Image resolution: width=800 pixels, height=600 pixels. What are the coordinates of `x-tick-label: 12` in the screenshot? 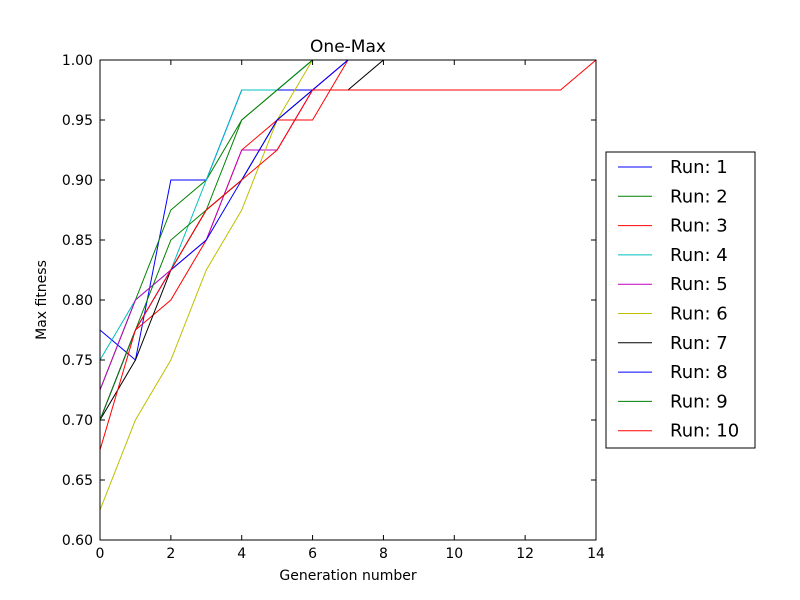 It's located at (525, 554).